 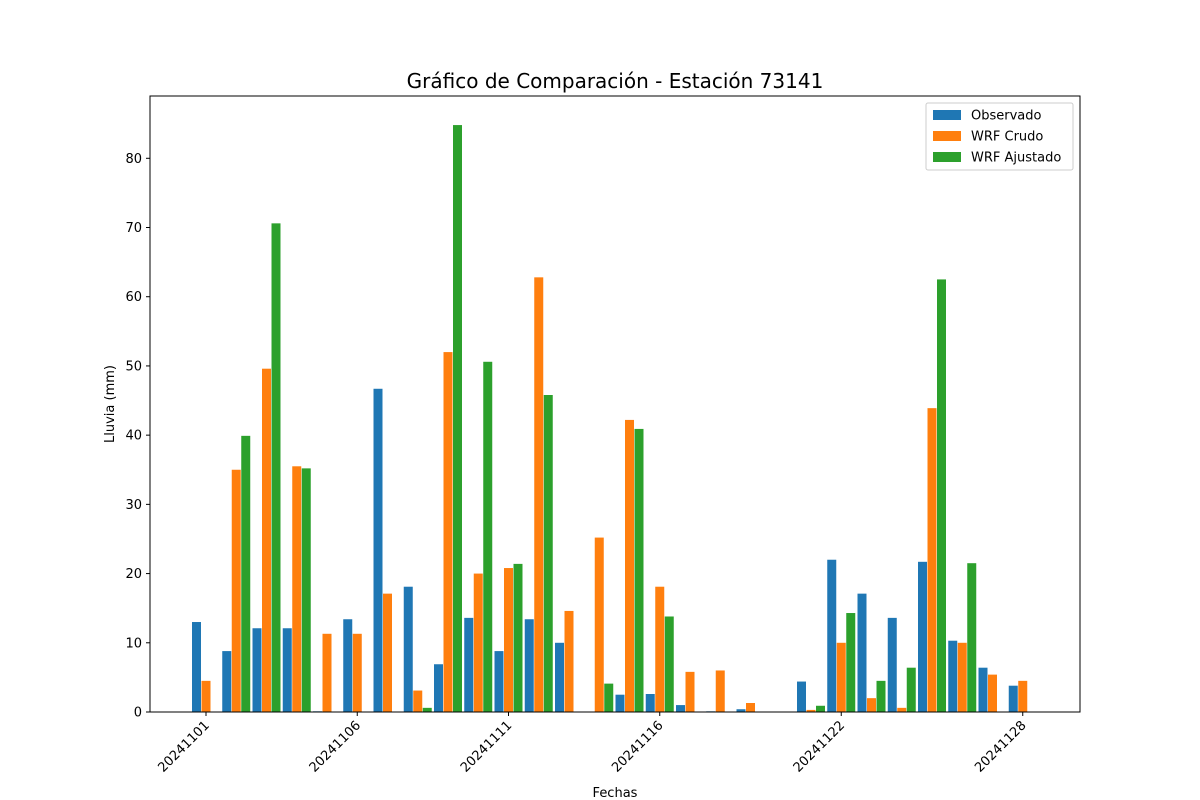 What do you see at coordinates (133, 366) in the screenshot?
I see `y-tick-label: 50` at bounding box center [133, 366].